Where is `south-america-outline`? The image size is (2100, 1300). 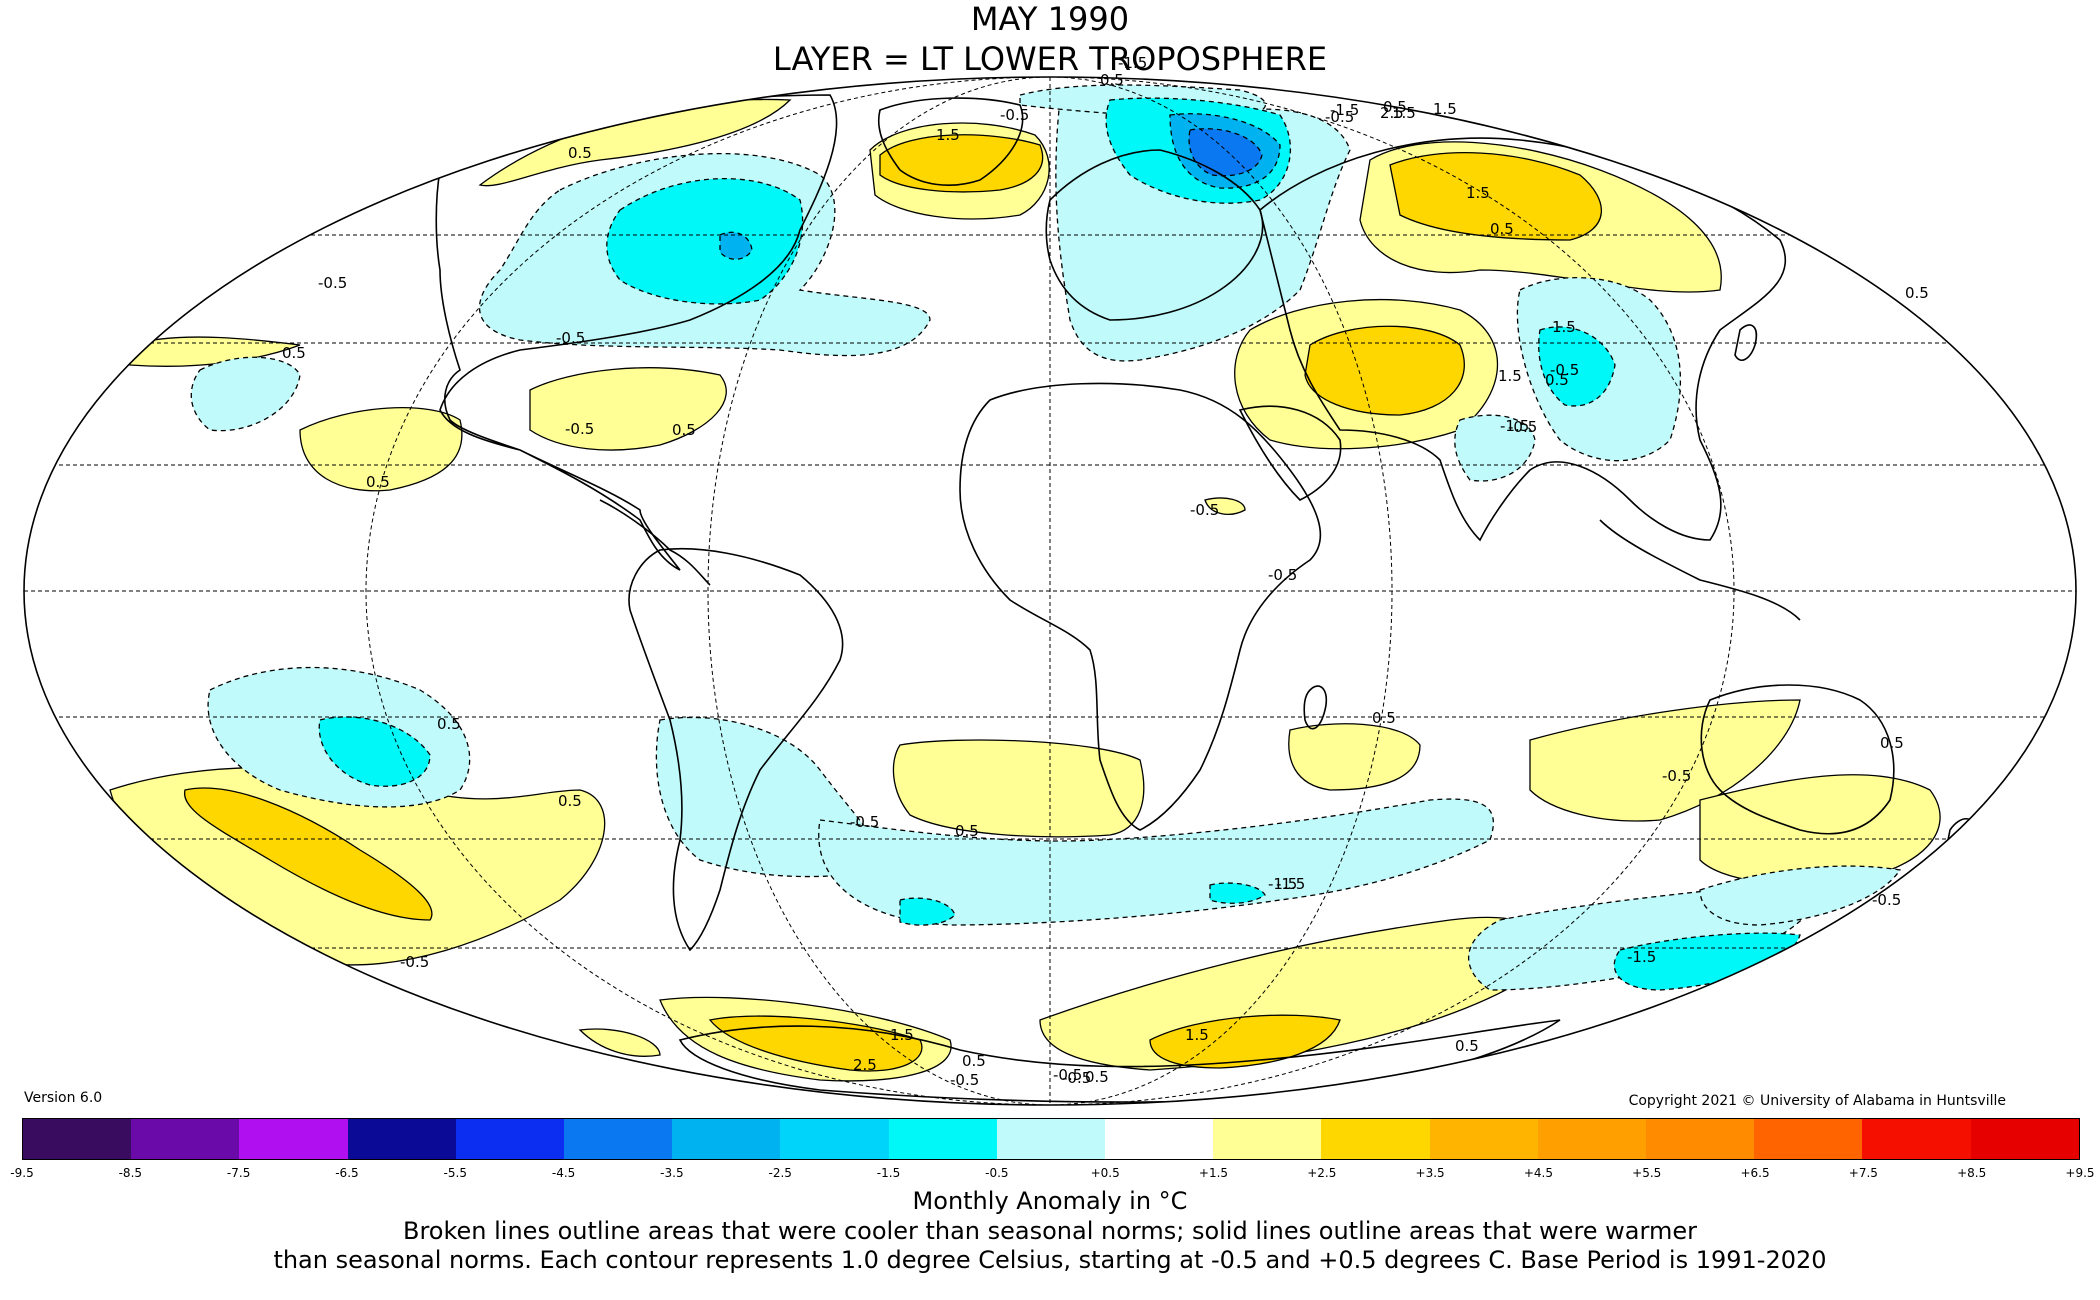 south-america-outline is located at coordinates (736, 749).